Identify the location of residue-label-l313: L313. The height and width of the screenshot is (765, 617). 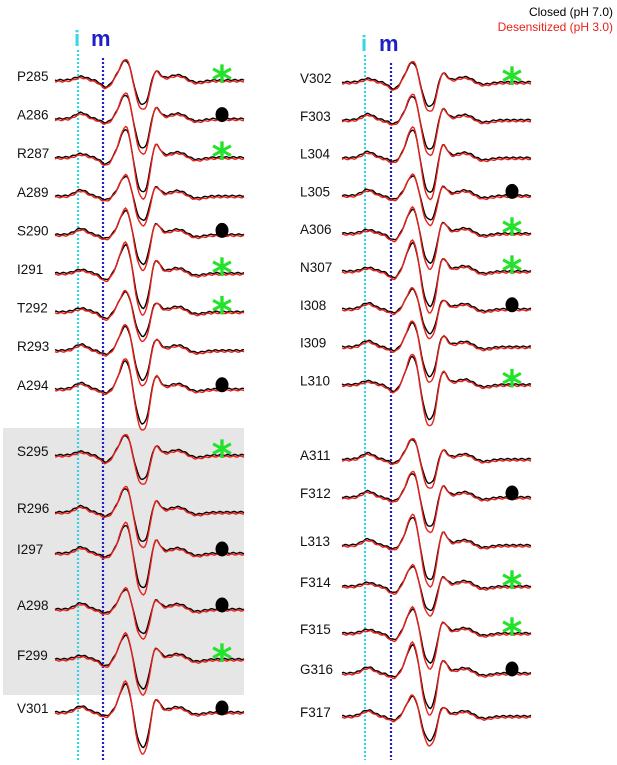
(315, 541).